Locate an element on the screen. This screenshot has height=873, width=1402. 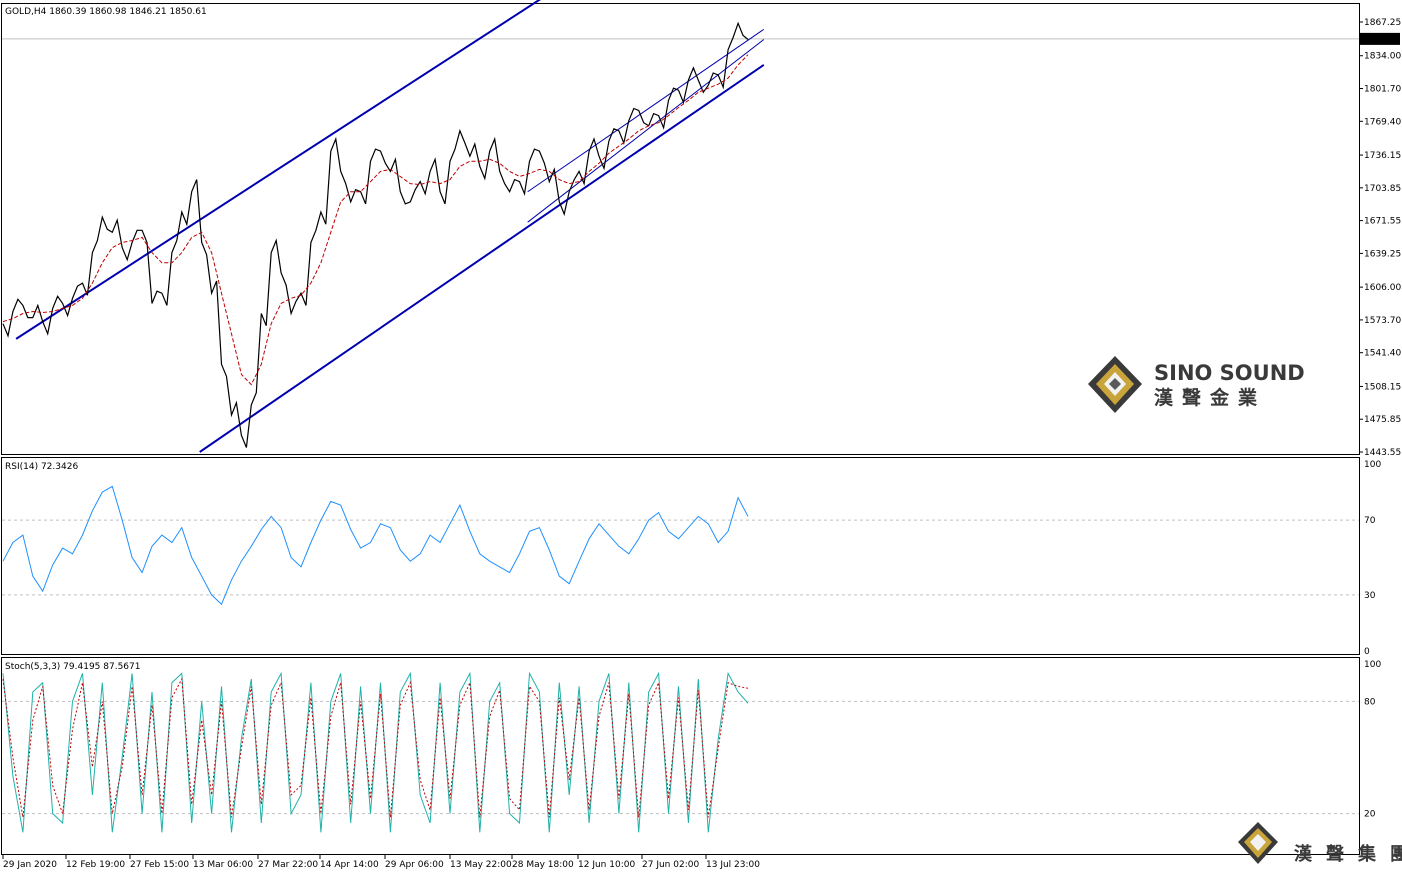
main-y-tick-label: 1541.40 is located at coordinates (1382, 354).